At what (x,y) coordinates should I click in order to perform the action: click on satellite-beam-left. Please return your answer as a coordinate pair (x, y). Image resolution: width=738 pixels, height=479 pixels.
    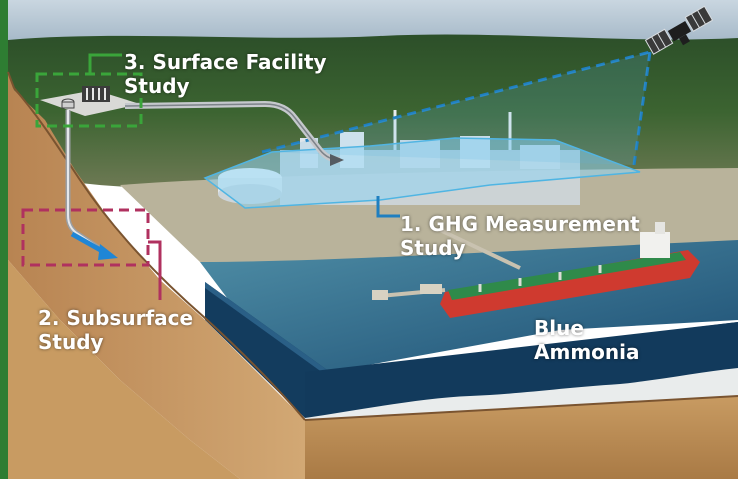
    Looking at the image, I should click on (456, 102).